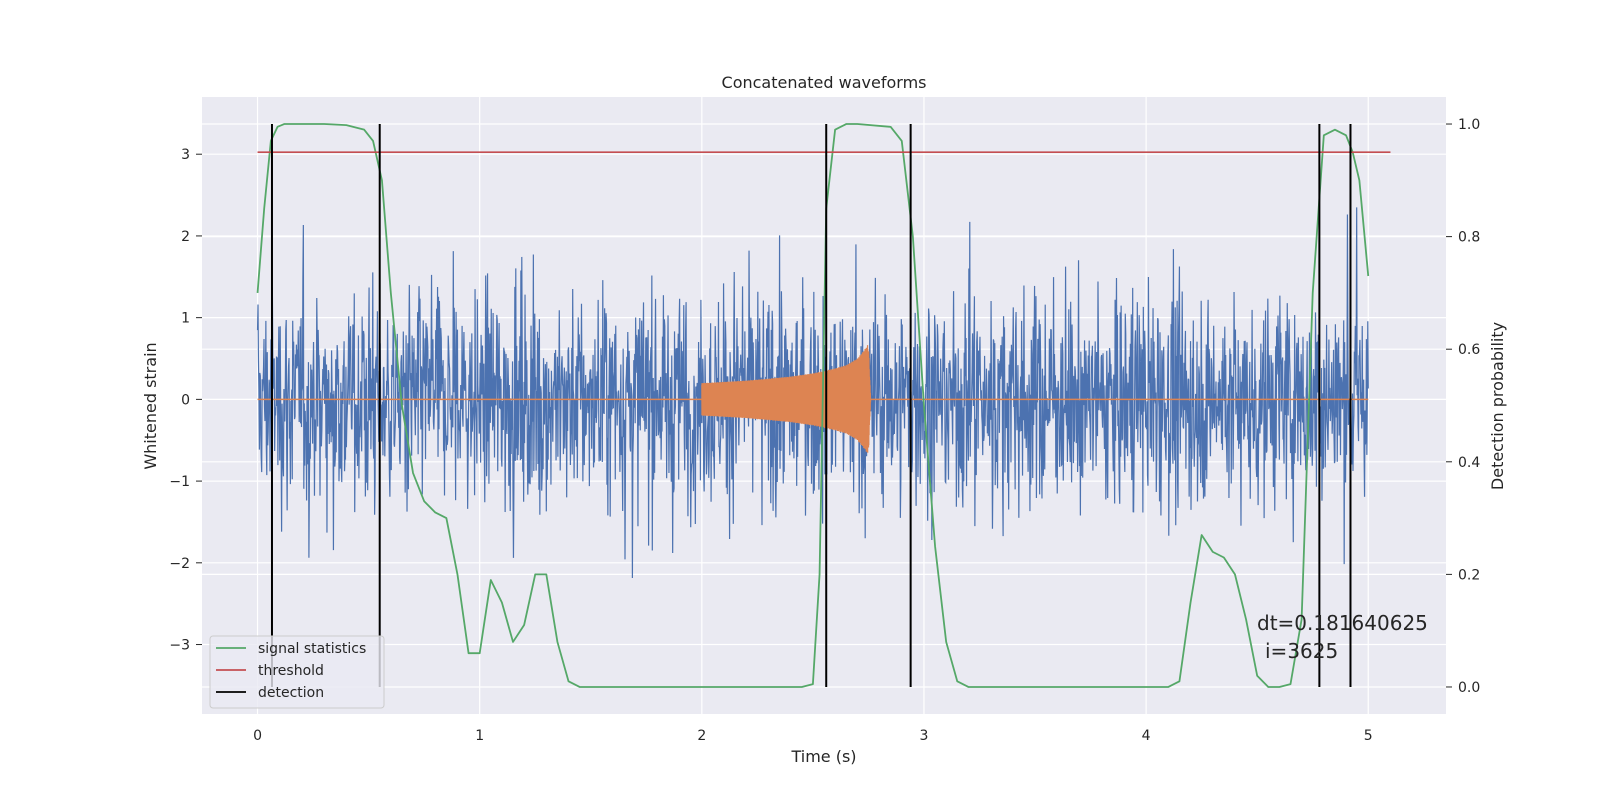 This screenshot has height=800, width=1600. Describe the element at coordinates (824, 82) in the screenshot. I see `chart-title: Concatenated waveforms` at that location.